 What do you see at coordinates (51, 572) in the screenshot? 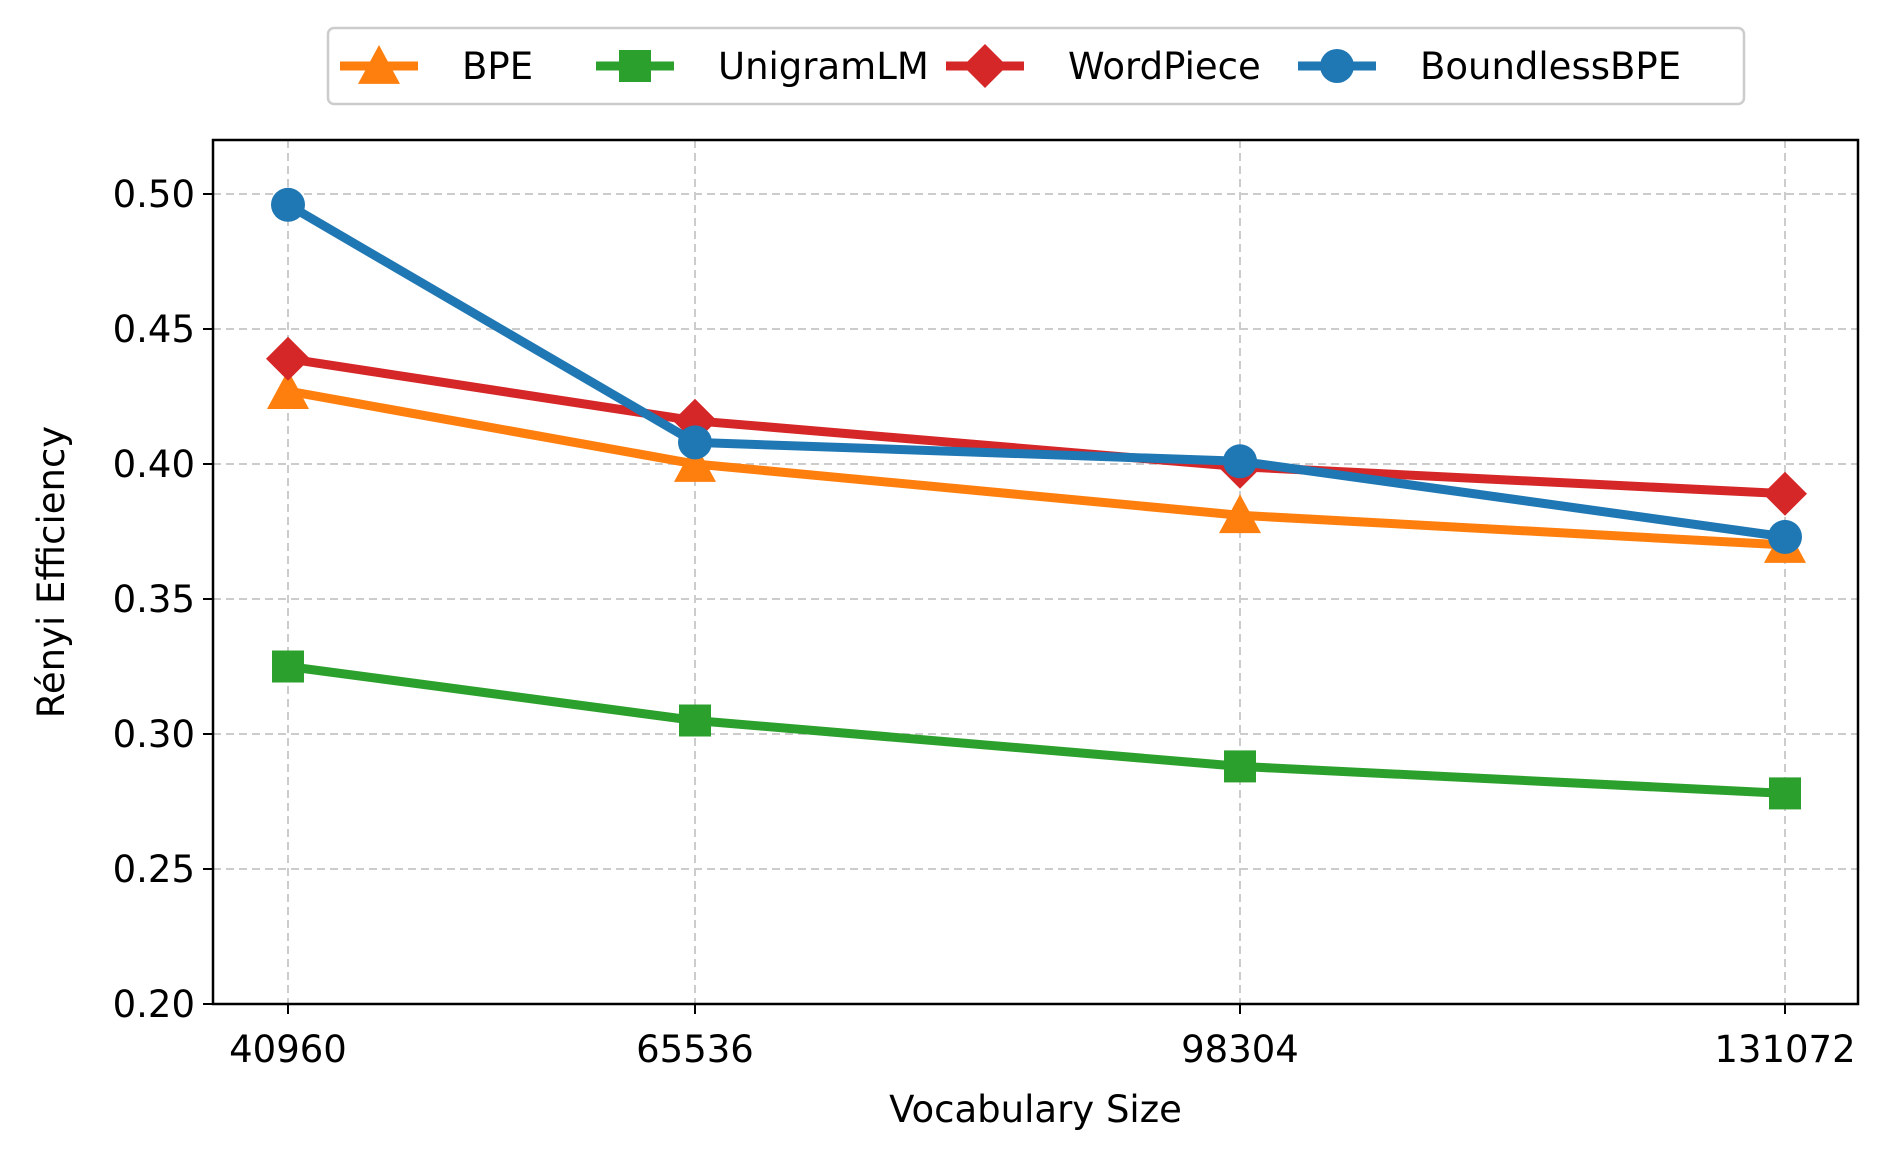
I see `y-axis-title: Rényi Efficiency` at bounding box center [51, 572].